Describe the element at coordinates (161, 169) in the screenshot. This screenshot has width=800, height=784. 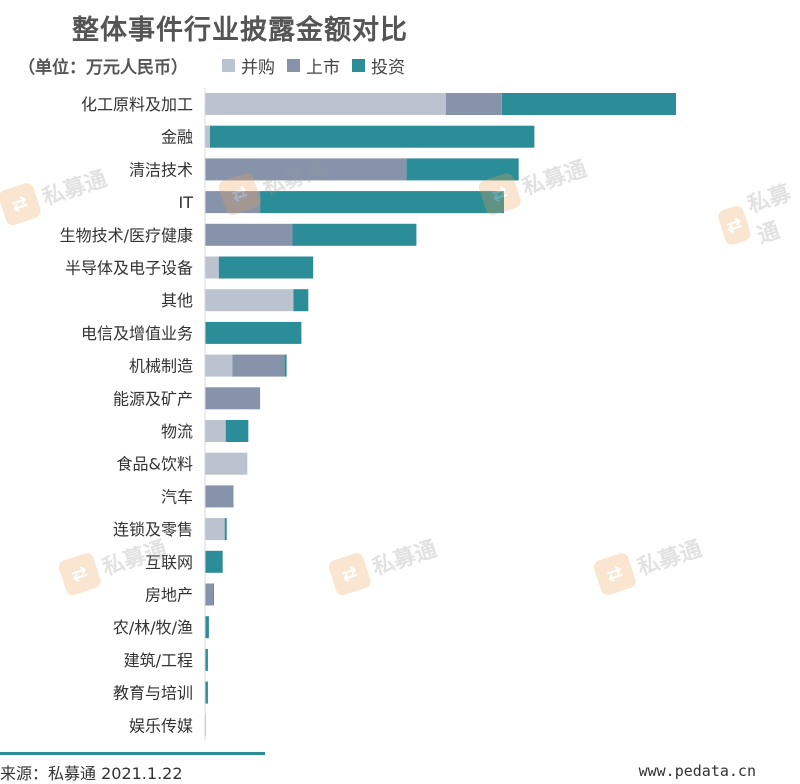
I see `category-label: 清洁技术` at that location.